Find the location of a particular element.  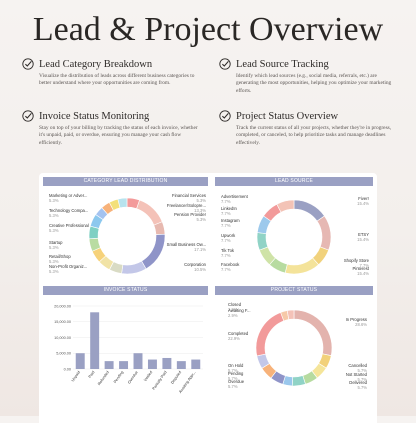

slice-label: Pending 5.7% is located at coordinates (236, 376).